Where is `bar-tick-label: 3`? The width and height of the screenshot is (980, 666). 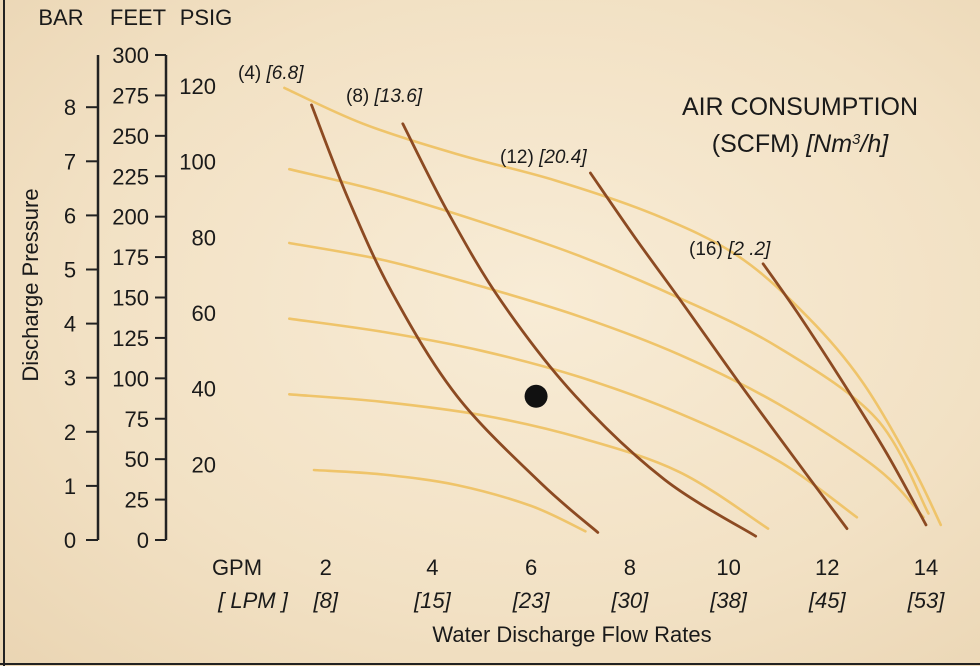 bar-tick-label: 3 is located at coordinates (70, 378).